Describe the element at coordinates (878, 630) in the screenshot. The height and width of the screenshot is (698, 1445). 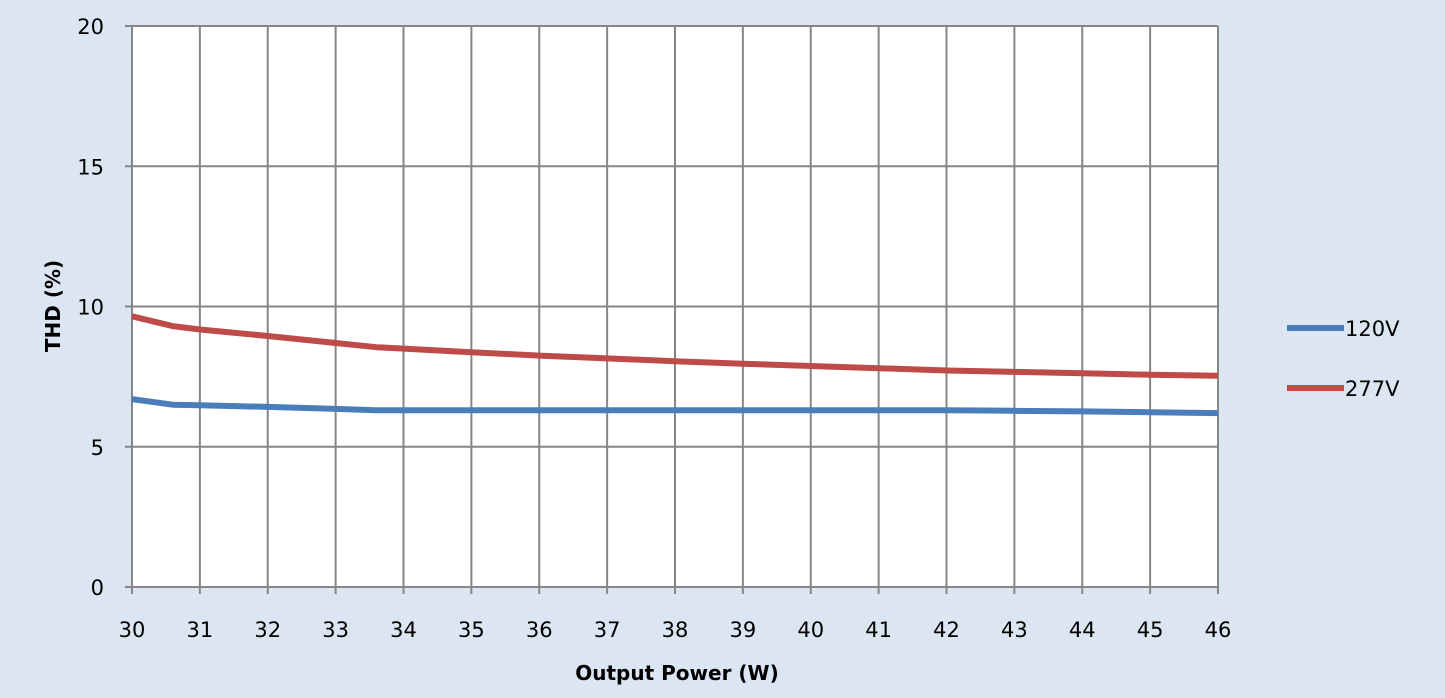
I see `x-tick-label: 41` at that location.